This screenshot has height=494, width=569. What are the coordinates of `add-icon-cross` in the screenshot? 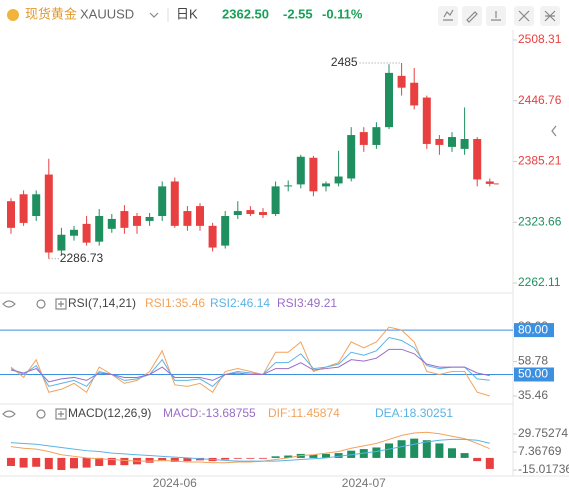 It's located at (61, 414).